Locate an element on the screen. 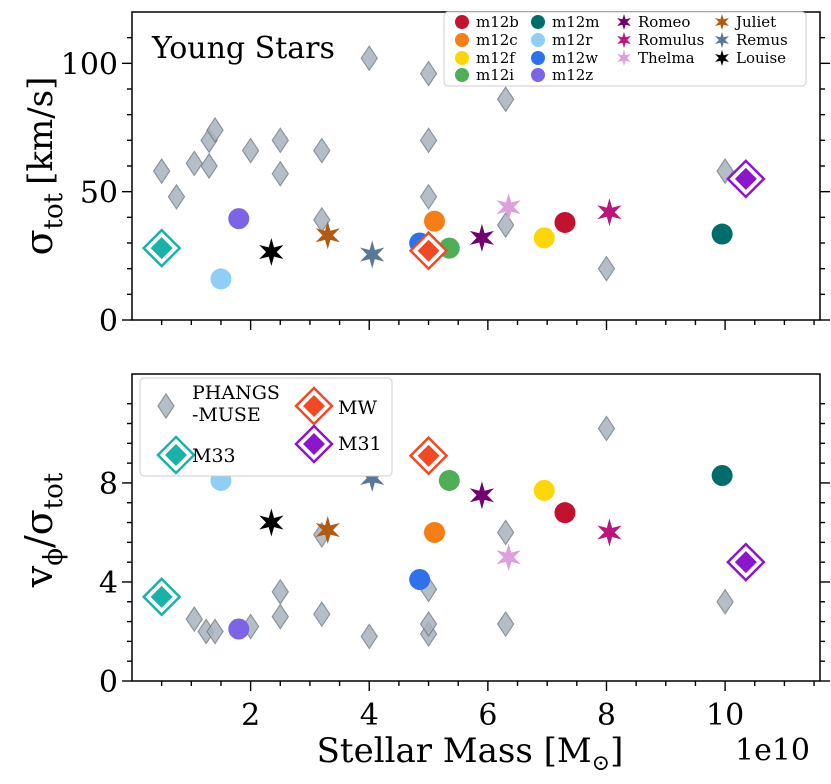 Image resolution: width=831 pixels, height=784 pixels. sim-point-m12r is located at coordinates (221, 279).